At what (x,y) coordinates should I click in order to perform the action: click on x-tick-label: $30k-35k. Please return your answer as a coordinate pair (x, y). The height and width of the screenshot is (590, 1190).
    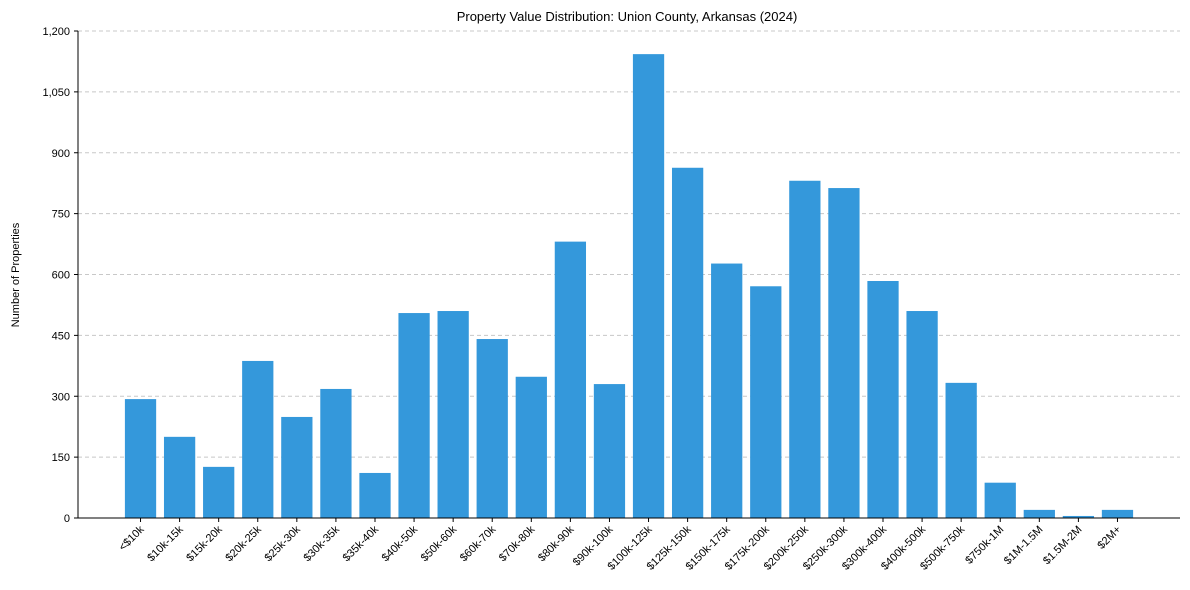
    Looking at the image, I should click on (322, 543).